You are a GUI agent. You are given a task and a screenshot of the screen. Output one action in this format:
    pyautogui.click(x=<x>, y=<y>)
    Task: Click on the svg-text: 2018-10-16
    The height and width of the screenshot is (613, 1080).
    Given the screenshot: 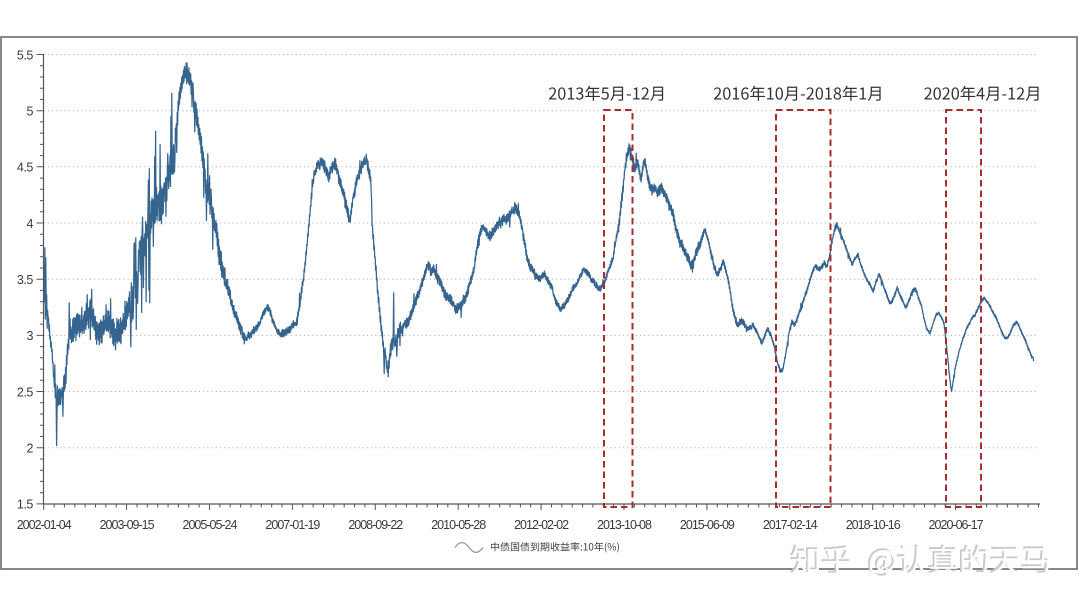 What is the action you would take?
    pyautogui.click(x=873, y=525)
    